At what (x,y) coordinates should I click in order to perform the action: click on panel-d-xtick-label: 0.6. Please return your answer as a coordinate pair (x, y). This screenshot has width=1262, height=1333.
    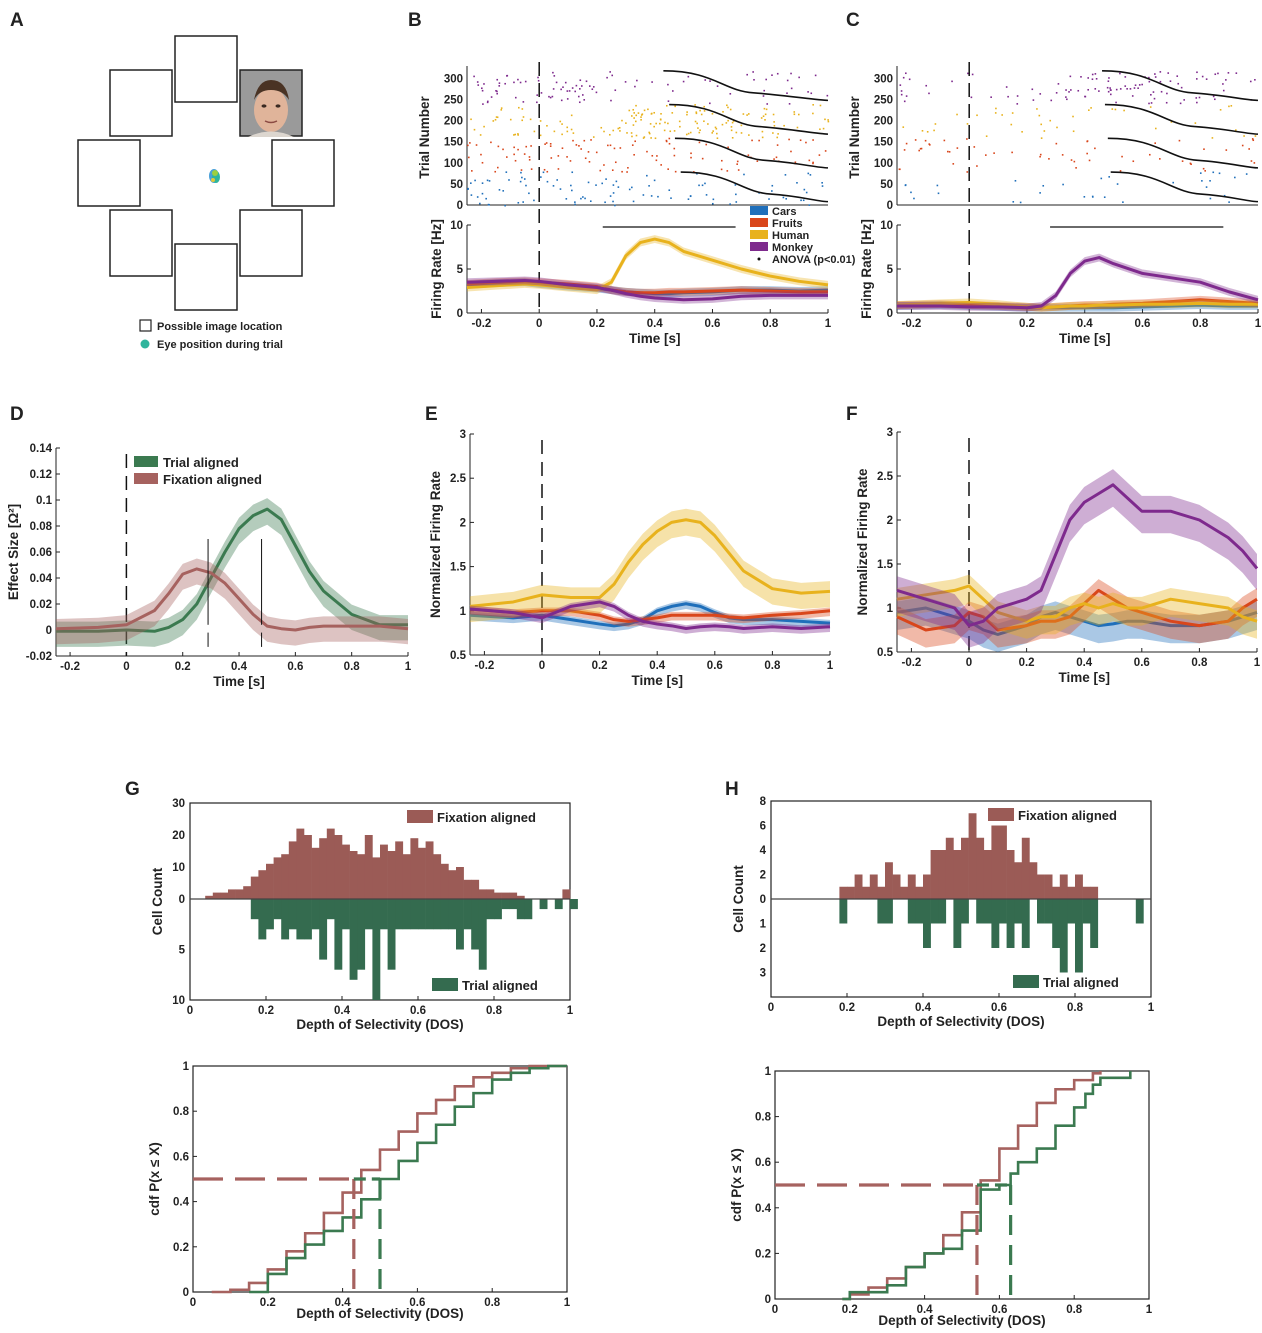
    Looking at the image, I should click on (295, 667).